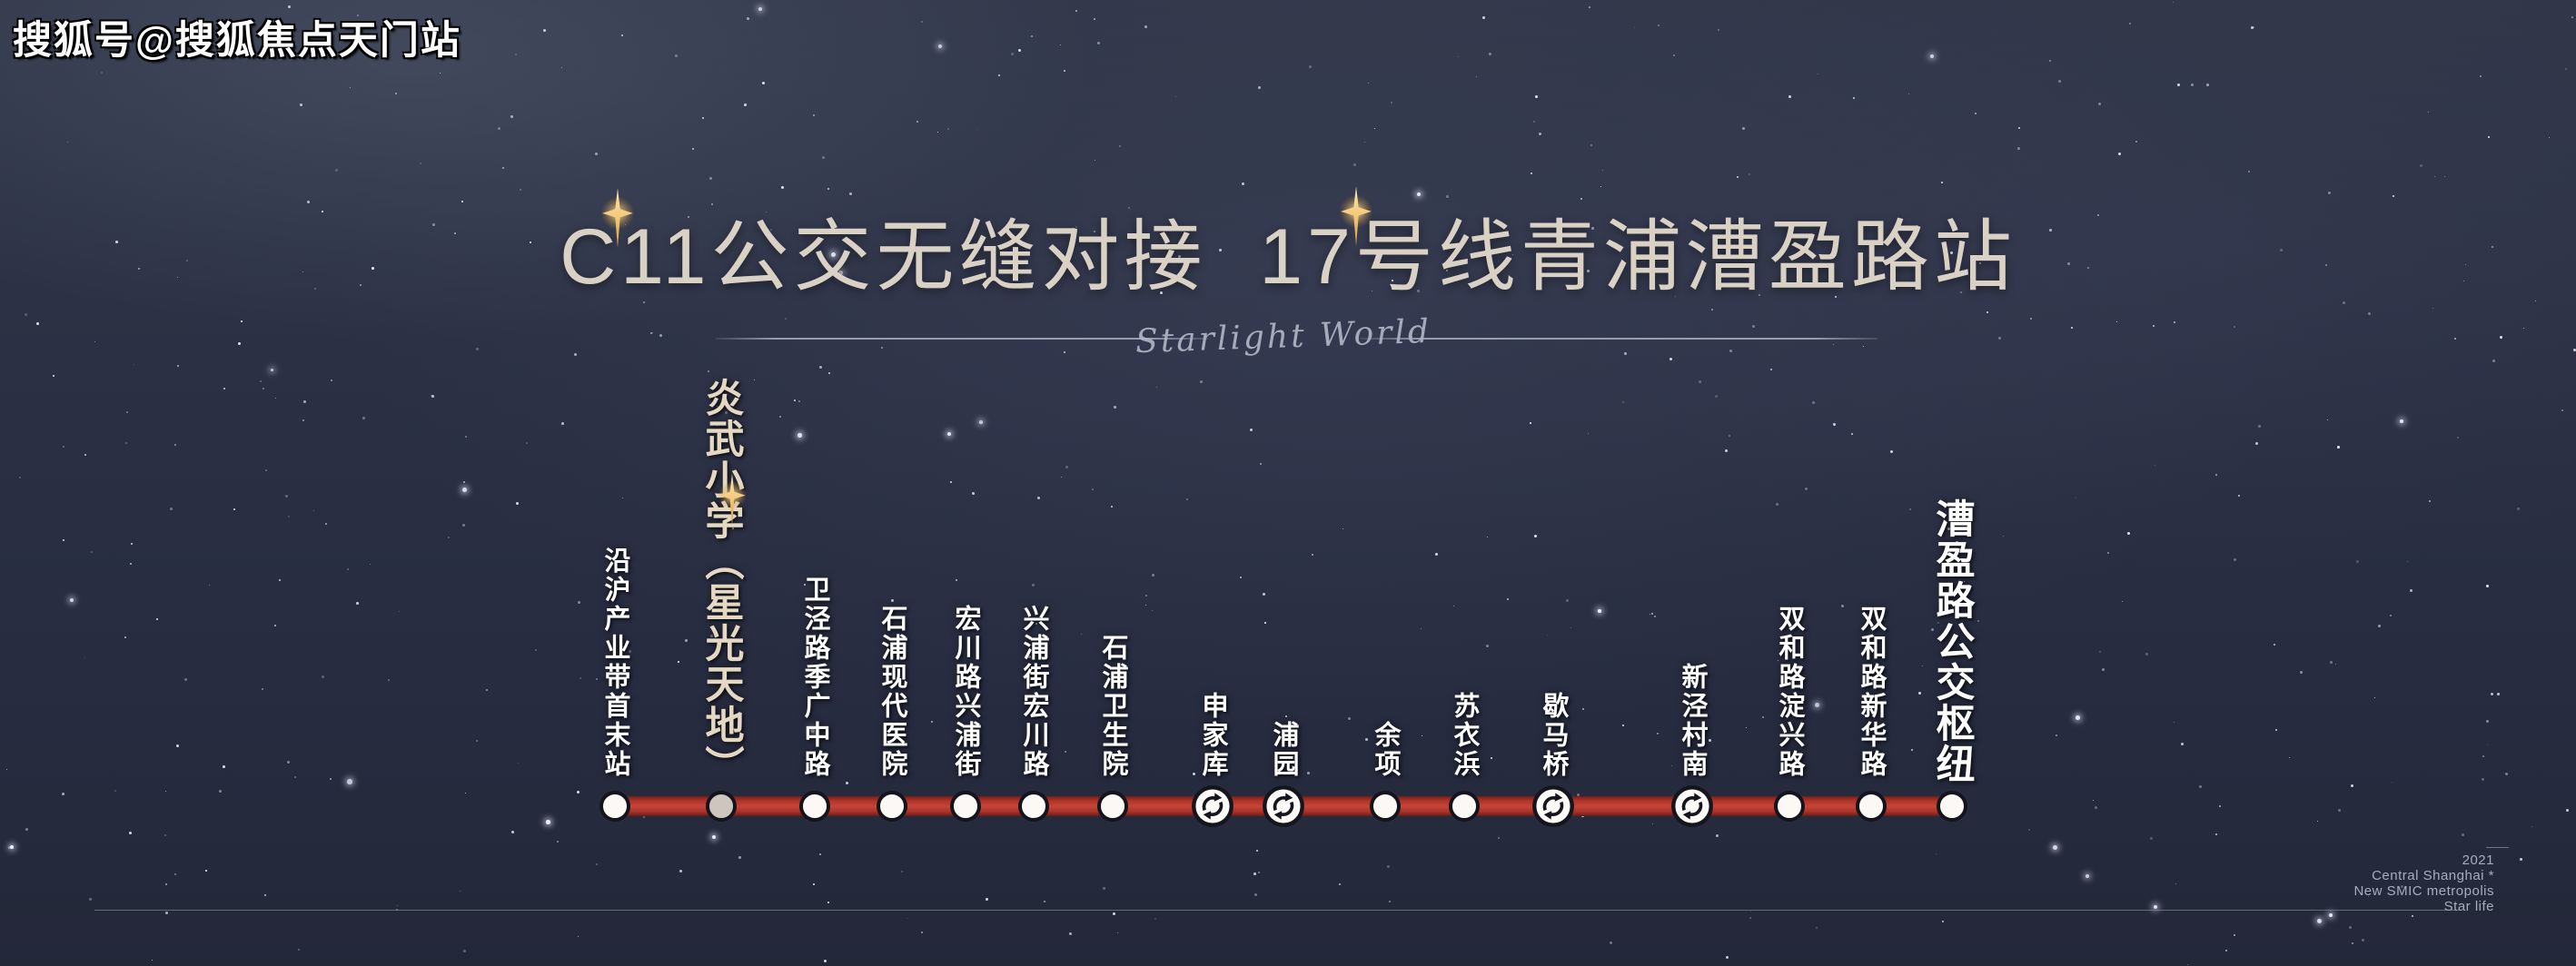 Image resolution: width=2576 pixels, height=966 pixels. What do you see at coordinates (2433, 875) in the screenshot?
I see `footer-line: Central Shanghai *` at bounding box center [2433, 875].